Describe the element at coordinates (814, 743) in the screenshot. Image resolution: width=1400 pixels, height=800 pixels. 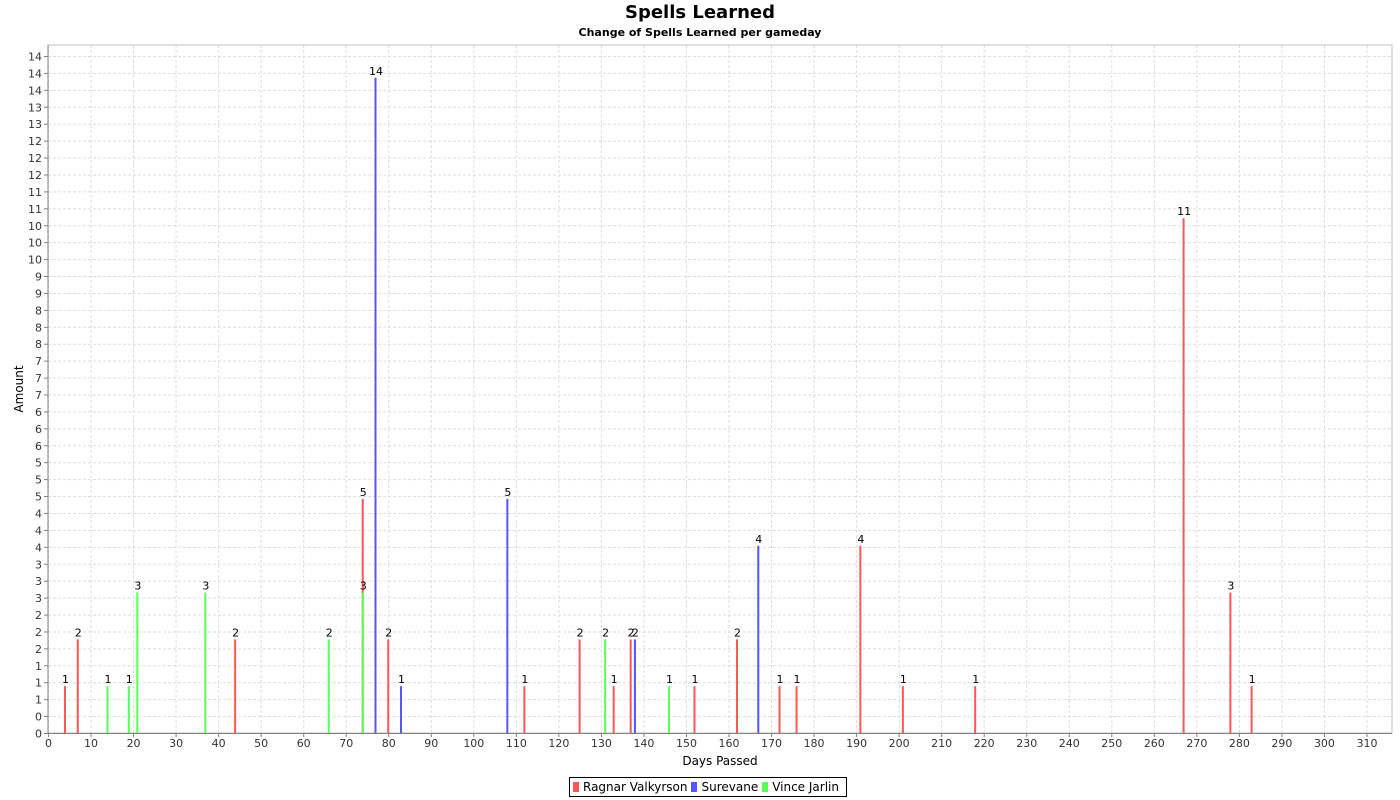
I see `x-tick-label: 180` at that location.